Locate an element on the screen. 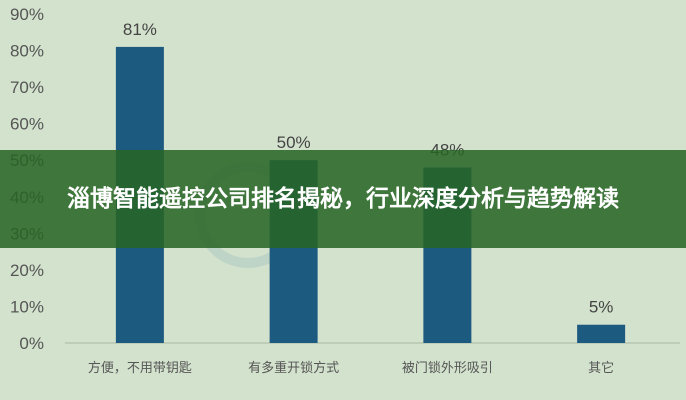  data-label: 81% is located at coordinates (140, 29).